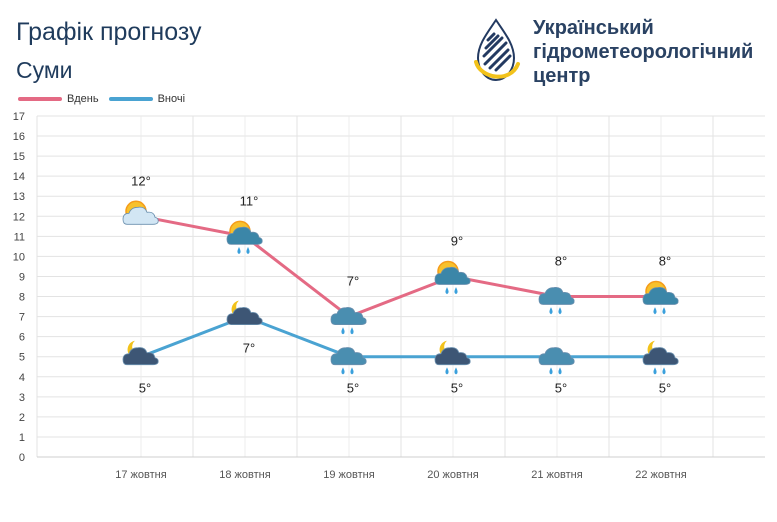 The image size is (777, 522). Describe the element at coordinates (22, 378) in the screenshot. I see `y-tick-label: 4` at that location.